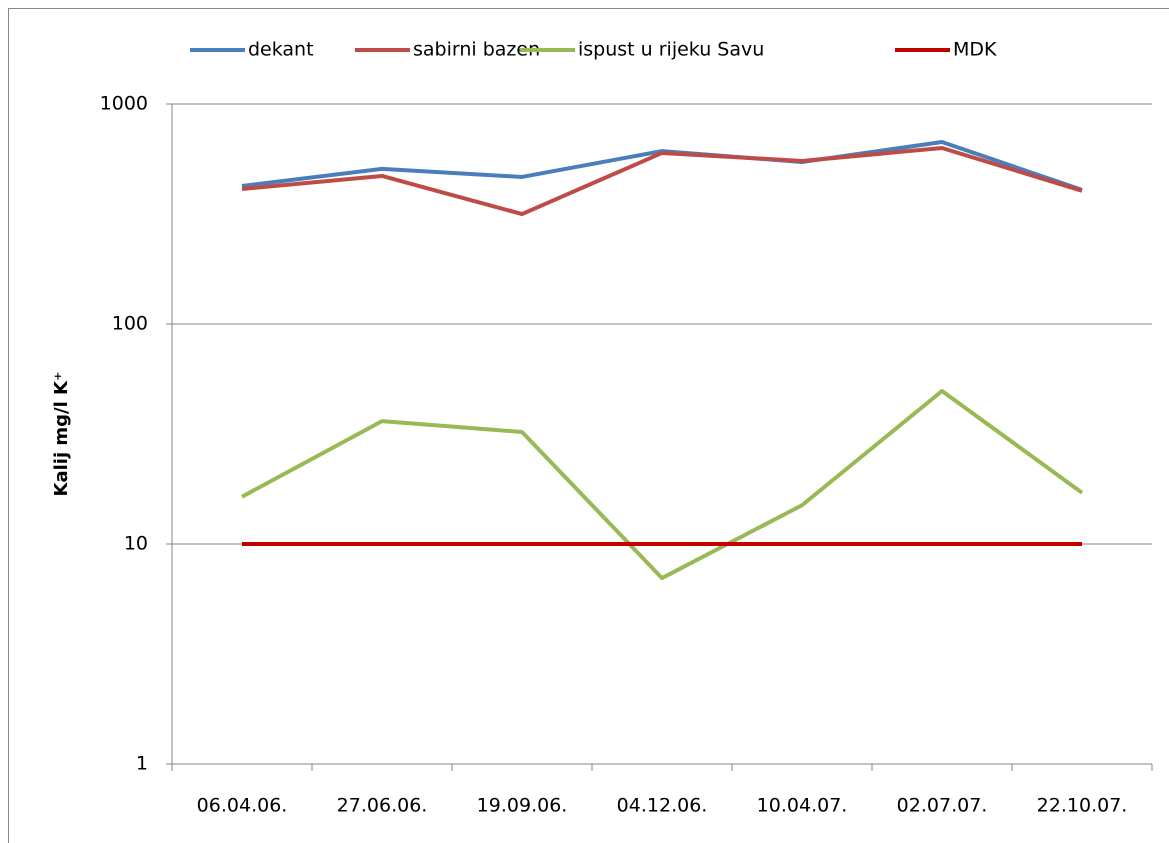 The image size is (1169, 843). What do you see at coordinates (671, 50) in the screenshot?
I see `legend-label: ispust u rijeku Savu` at bounding box center [671, 50].